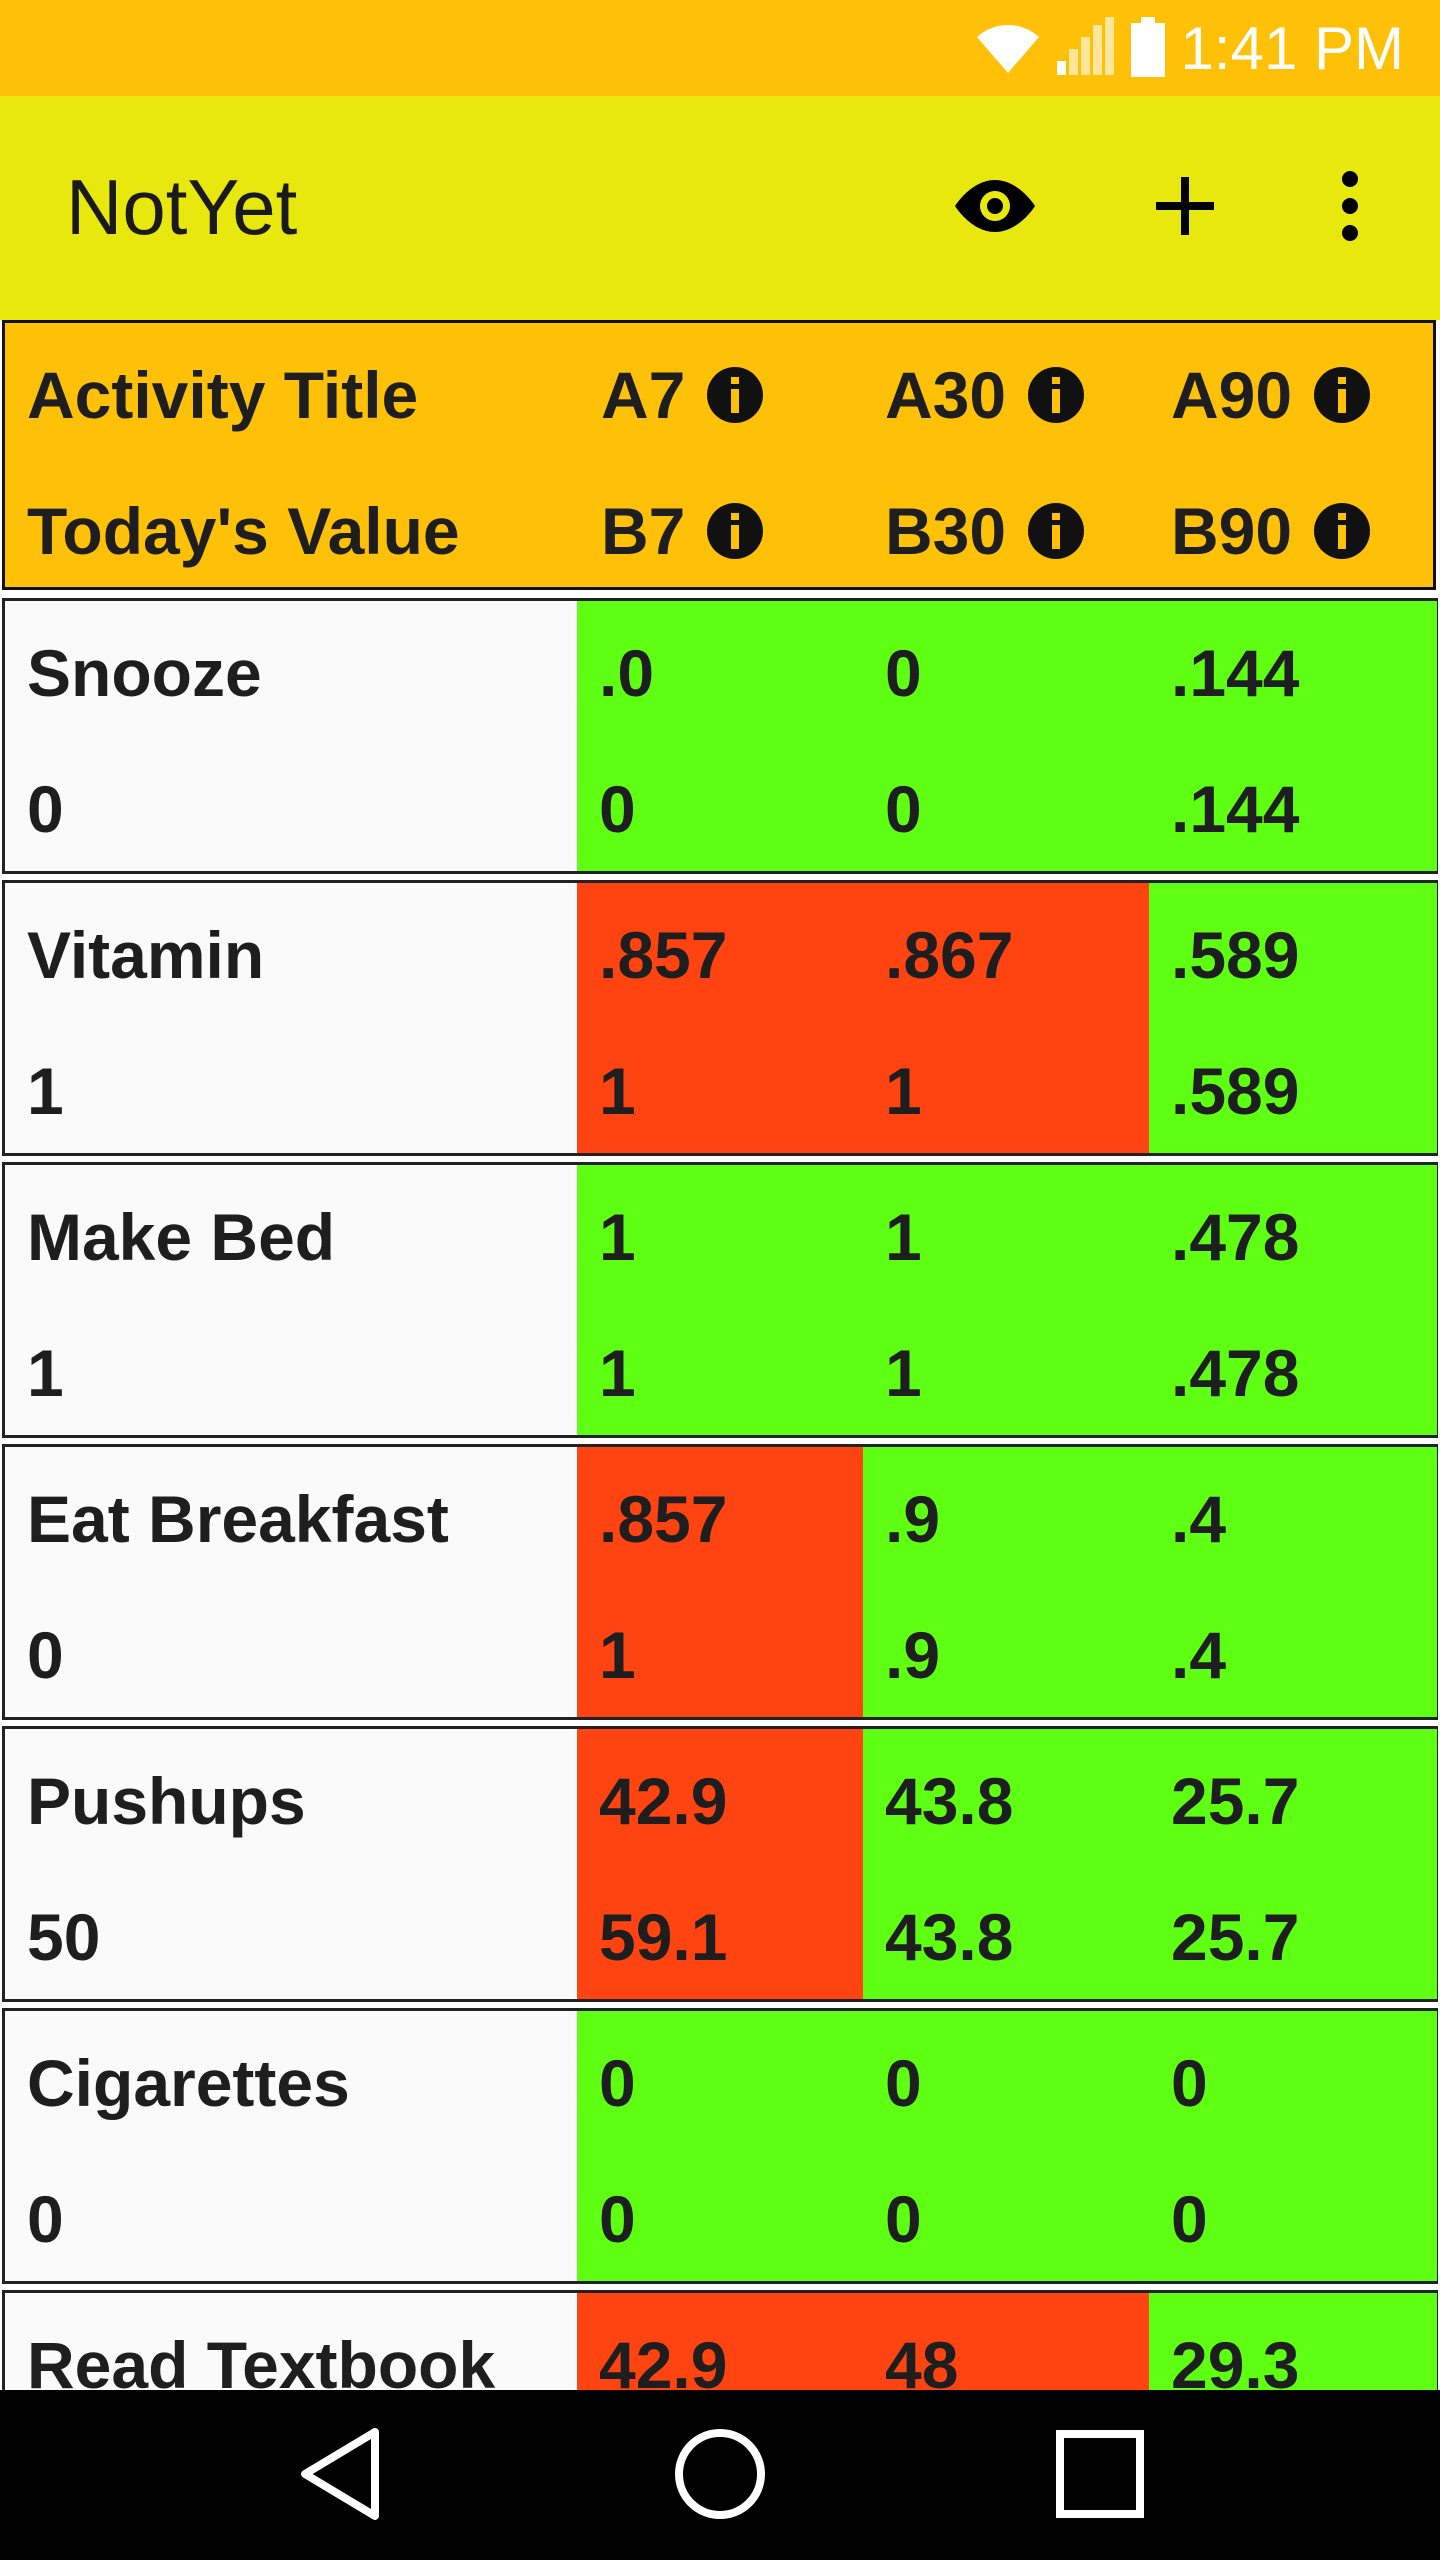 This screenshot has width=1440, height=2560. Describe the element at coordinates (182, 207) in the screenshot. I see `app-title: NotYet` at that location.